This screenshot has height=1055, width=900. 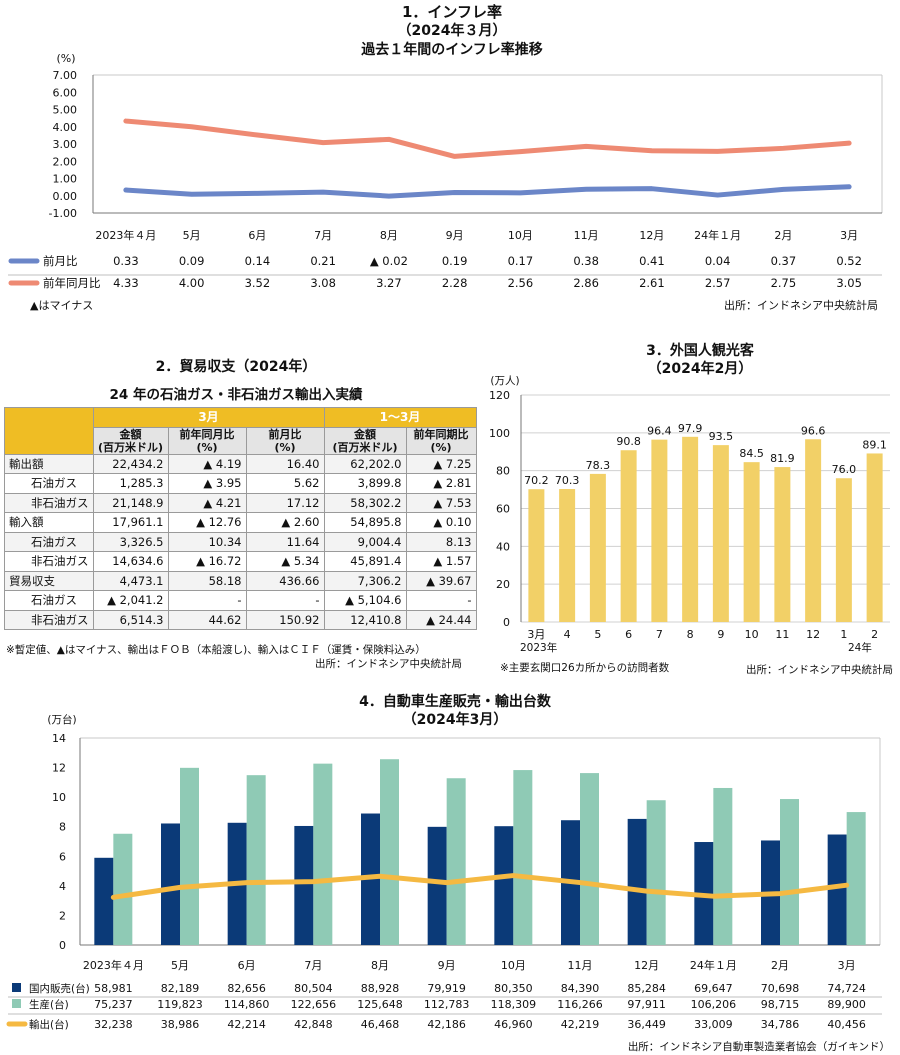 What do you see at coordinates (844, 469) in the screenshot?
I see `s3-bar-label: 76.0` at bounding box center [844, 469].